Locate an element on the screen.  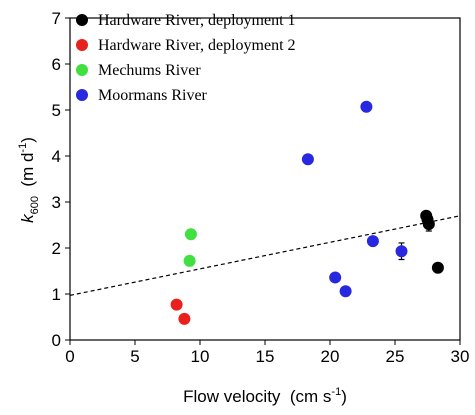
y-tick-label: 7 is located at coordinates (56, 18).